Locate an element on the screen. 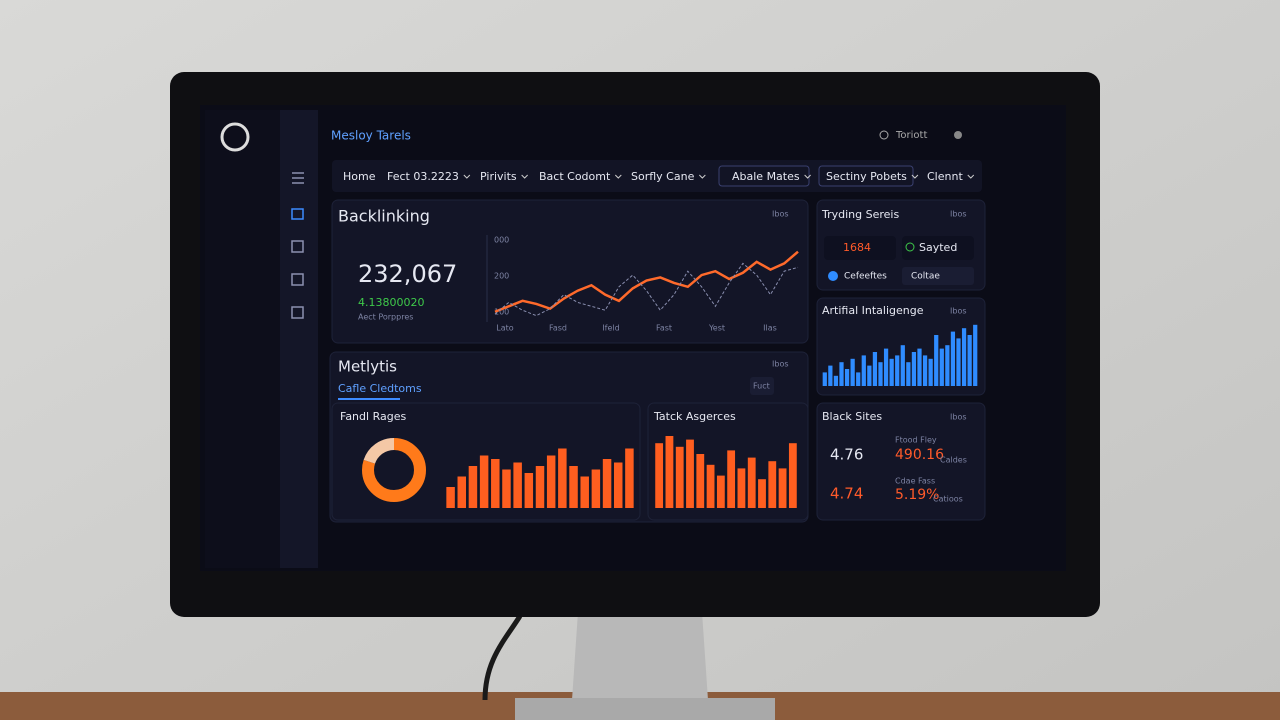 This screenshot has height=724, width=1280. kpi-value: 232,067 is located at coordinates (407, 274).